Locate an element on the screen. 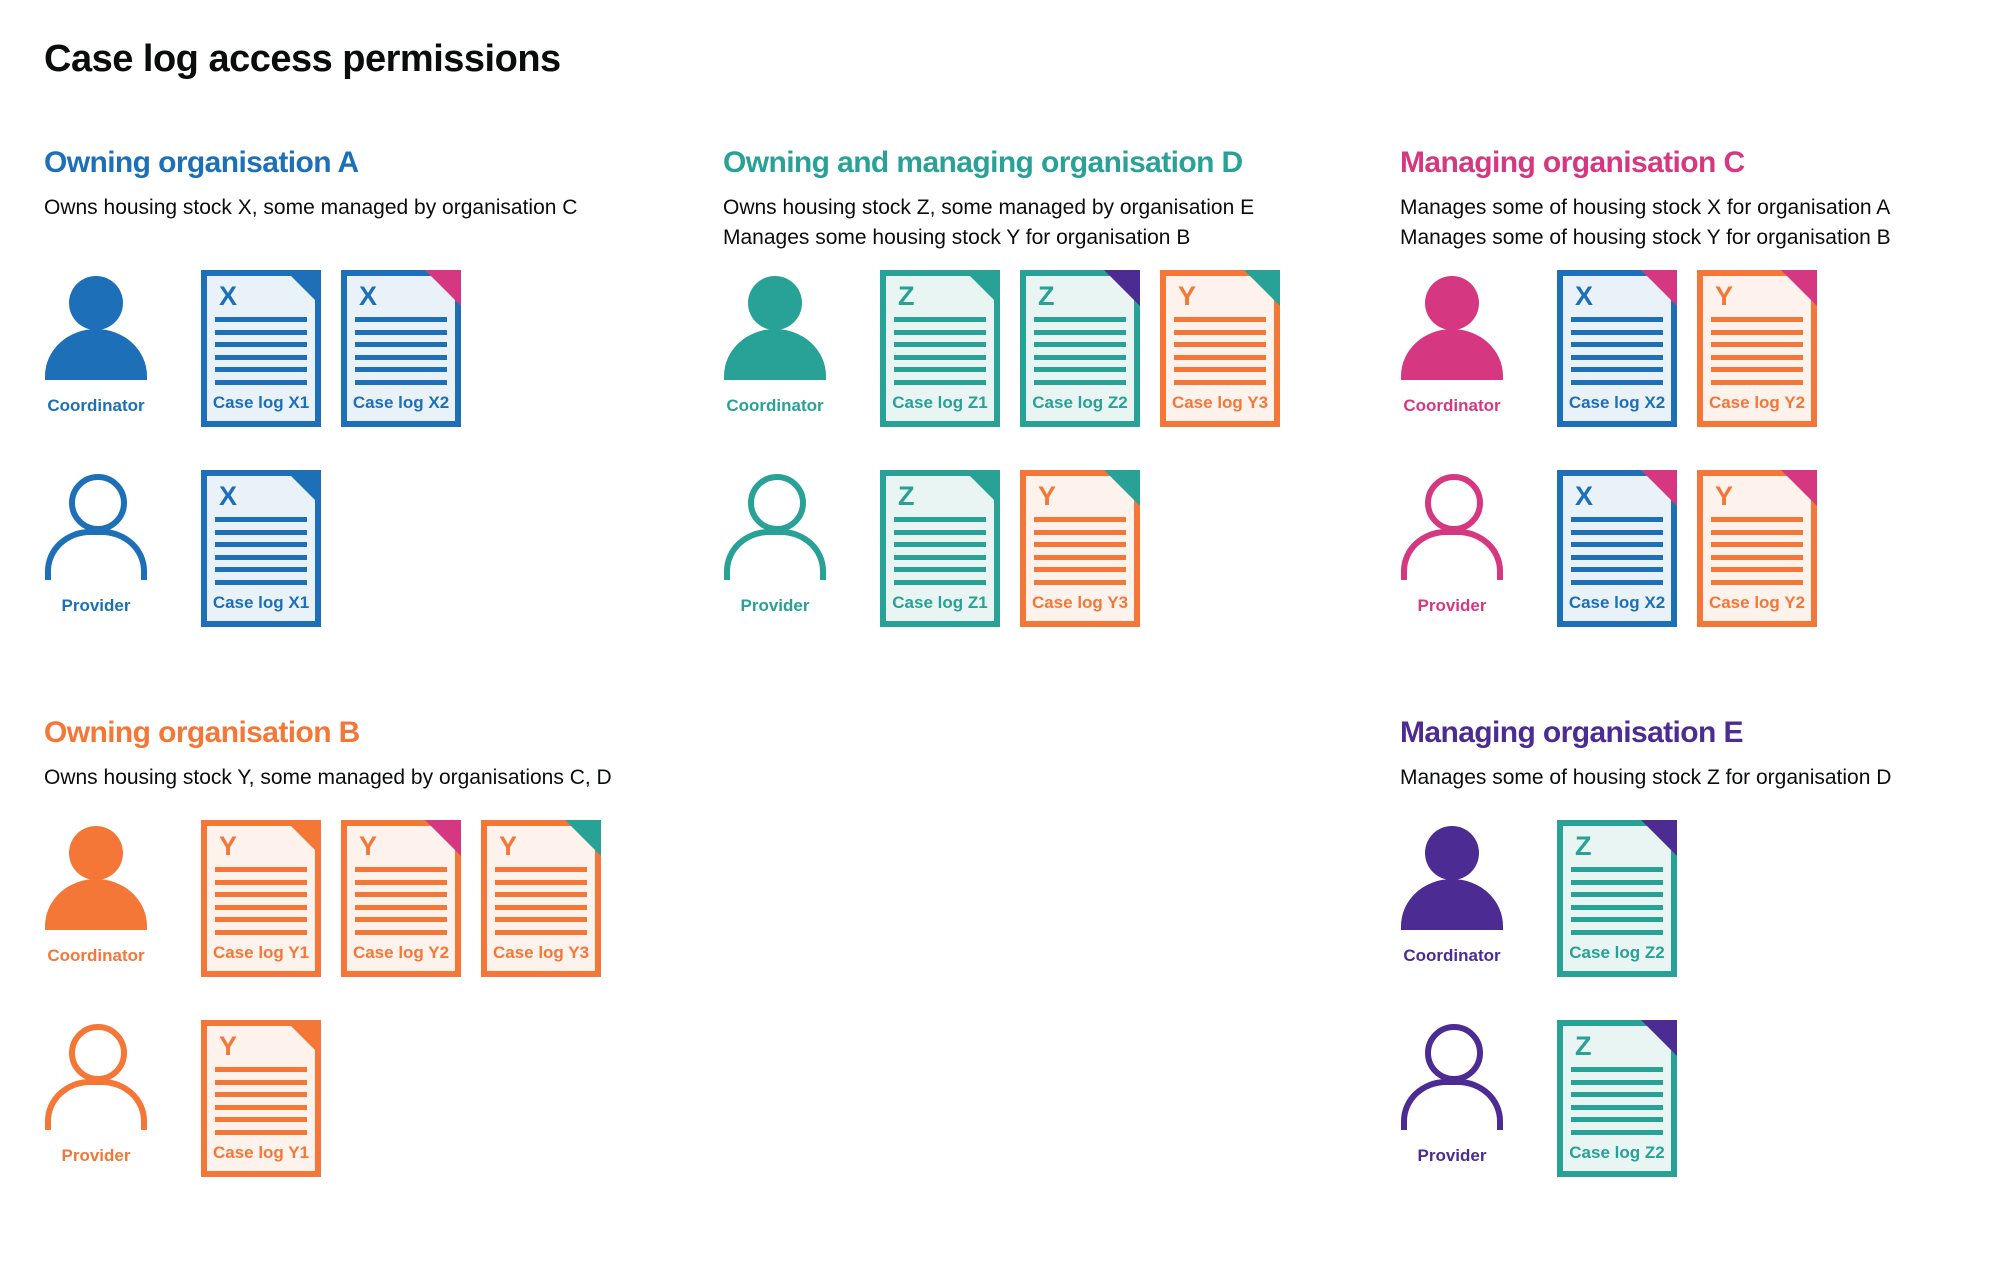 Image resolution: width=2000 pixels, height=1280 pixels. coordinator-row: Coordinator X Case log X1 X Case log X2 is located at coordinates (262, 348).